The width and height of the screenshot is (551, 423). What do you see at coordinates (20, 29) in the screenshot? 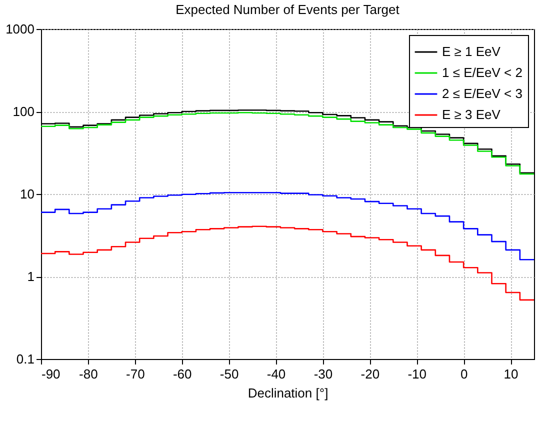
I see `y-tick-label: 1000` at bounding box center [20, 29].